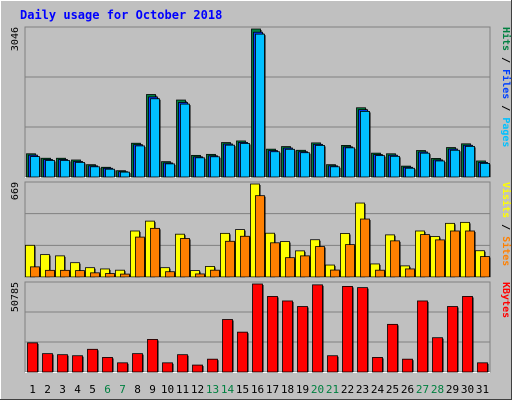 The height and width of the screenshot is (400, 512). Describe the element at coordinates (32, 389) in the screenshot. I see `x-tick-label: 1` at that location.